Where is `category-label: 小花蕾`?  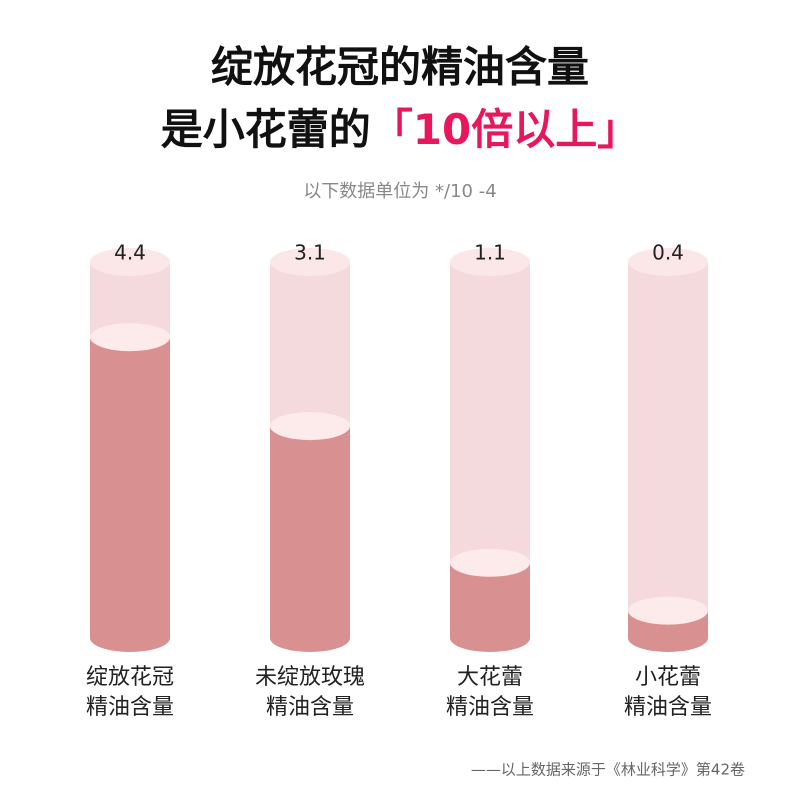
category-label: 小花蕾 is located at coordinates (668, 677).